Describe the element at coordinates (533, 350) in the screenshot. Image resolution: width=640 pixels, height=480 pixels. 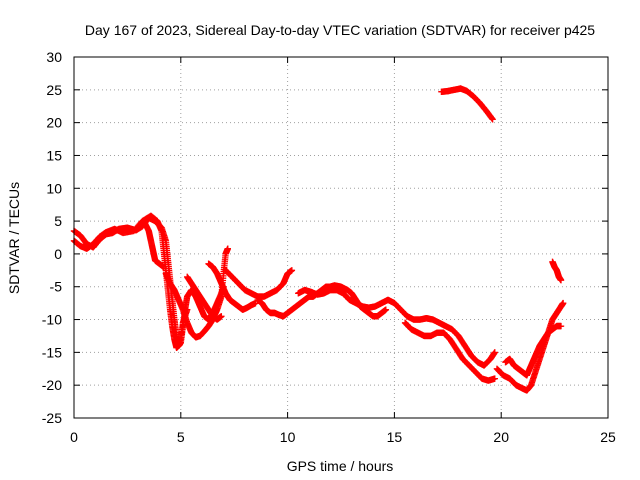
I see `series-track-m` at that location.